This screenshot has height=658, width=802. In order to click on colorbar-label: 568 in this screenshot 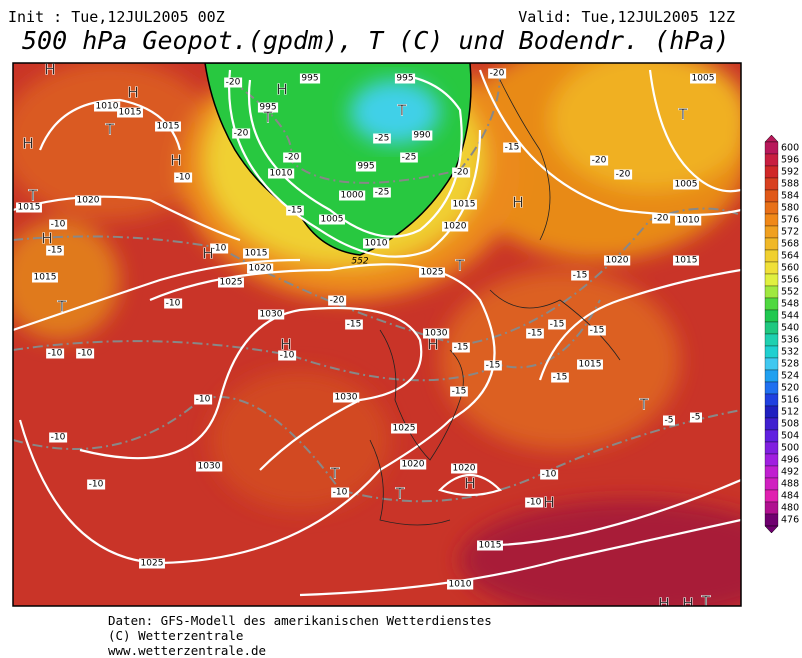, I will do `click(790, 244)`.